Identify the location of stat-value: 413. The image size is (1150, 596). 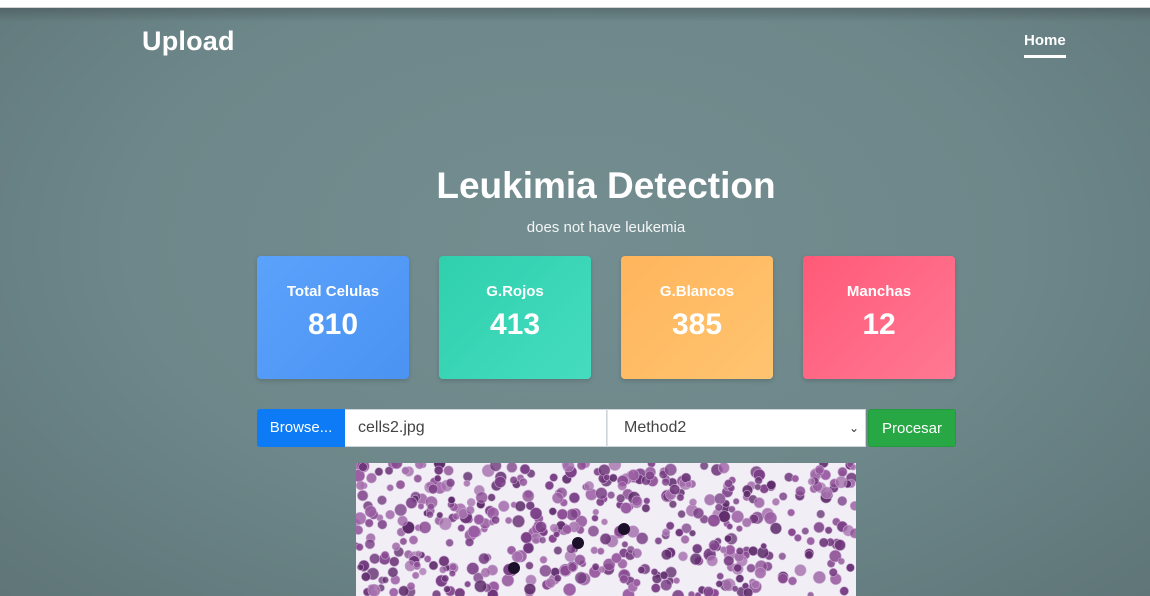
(515, 324).